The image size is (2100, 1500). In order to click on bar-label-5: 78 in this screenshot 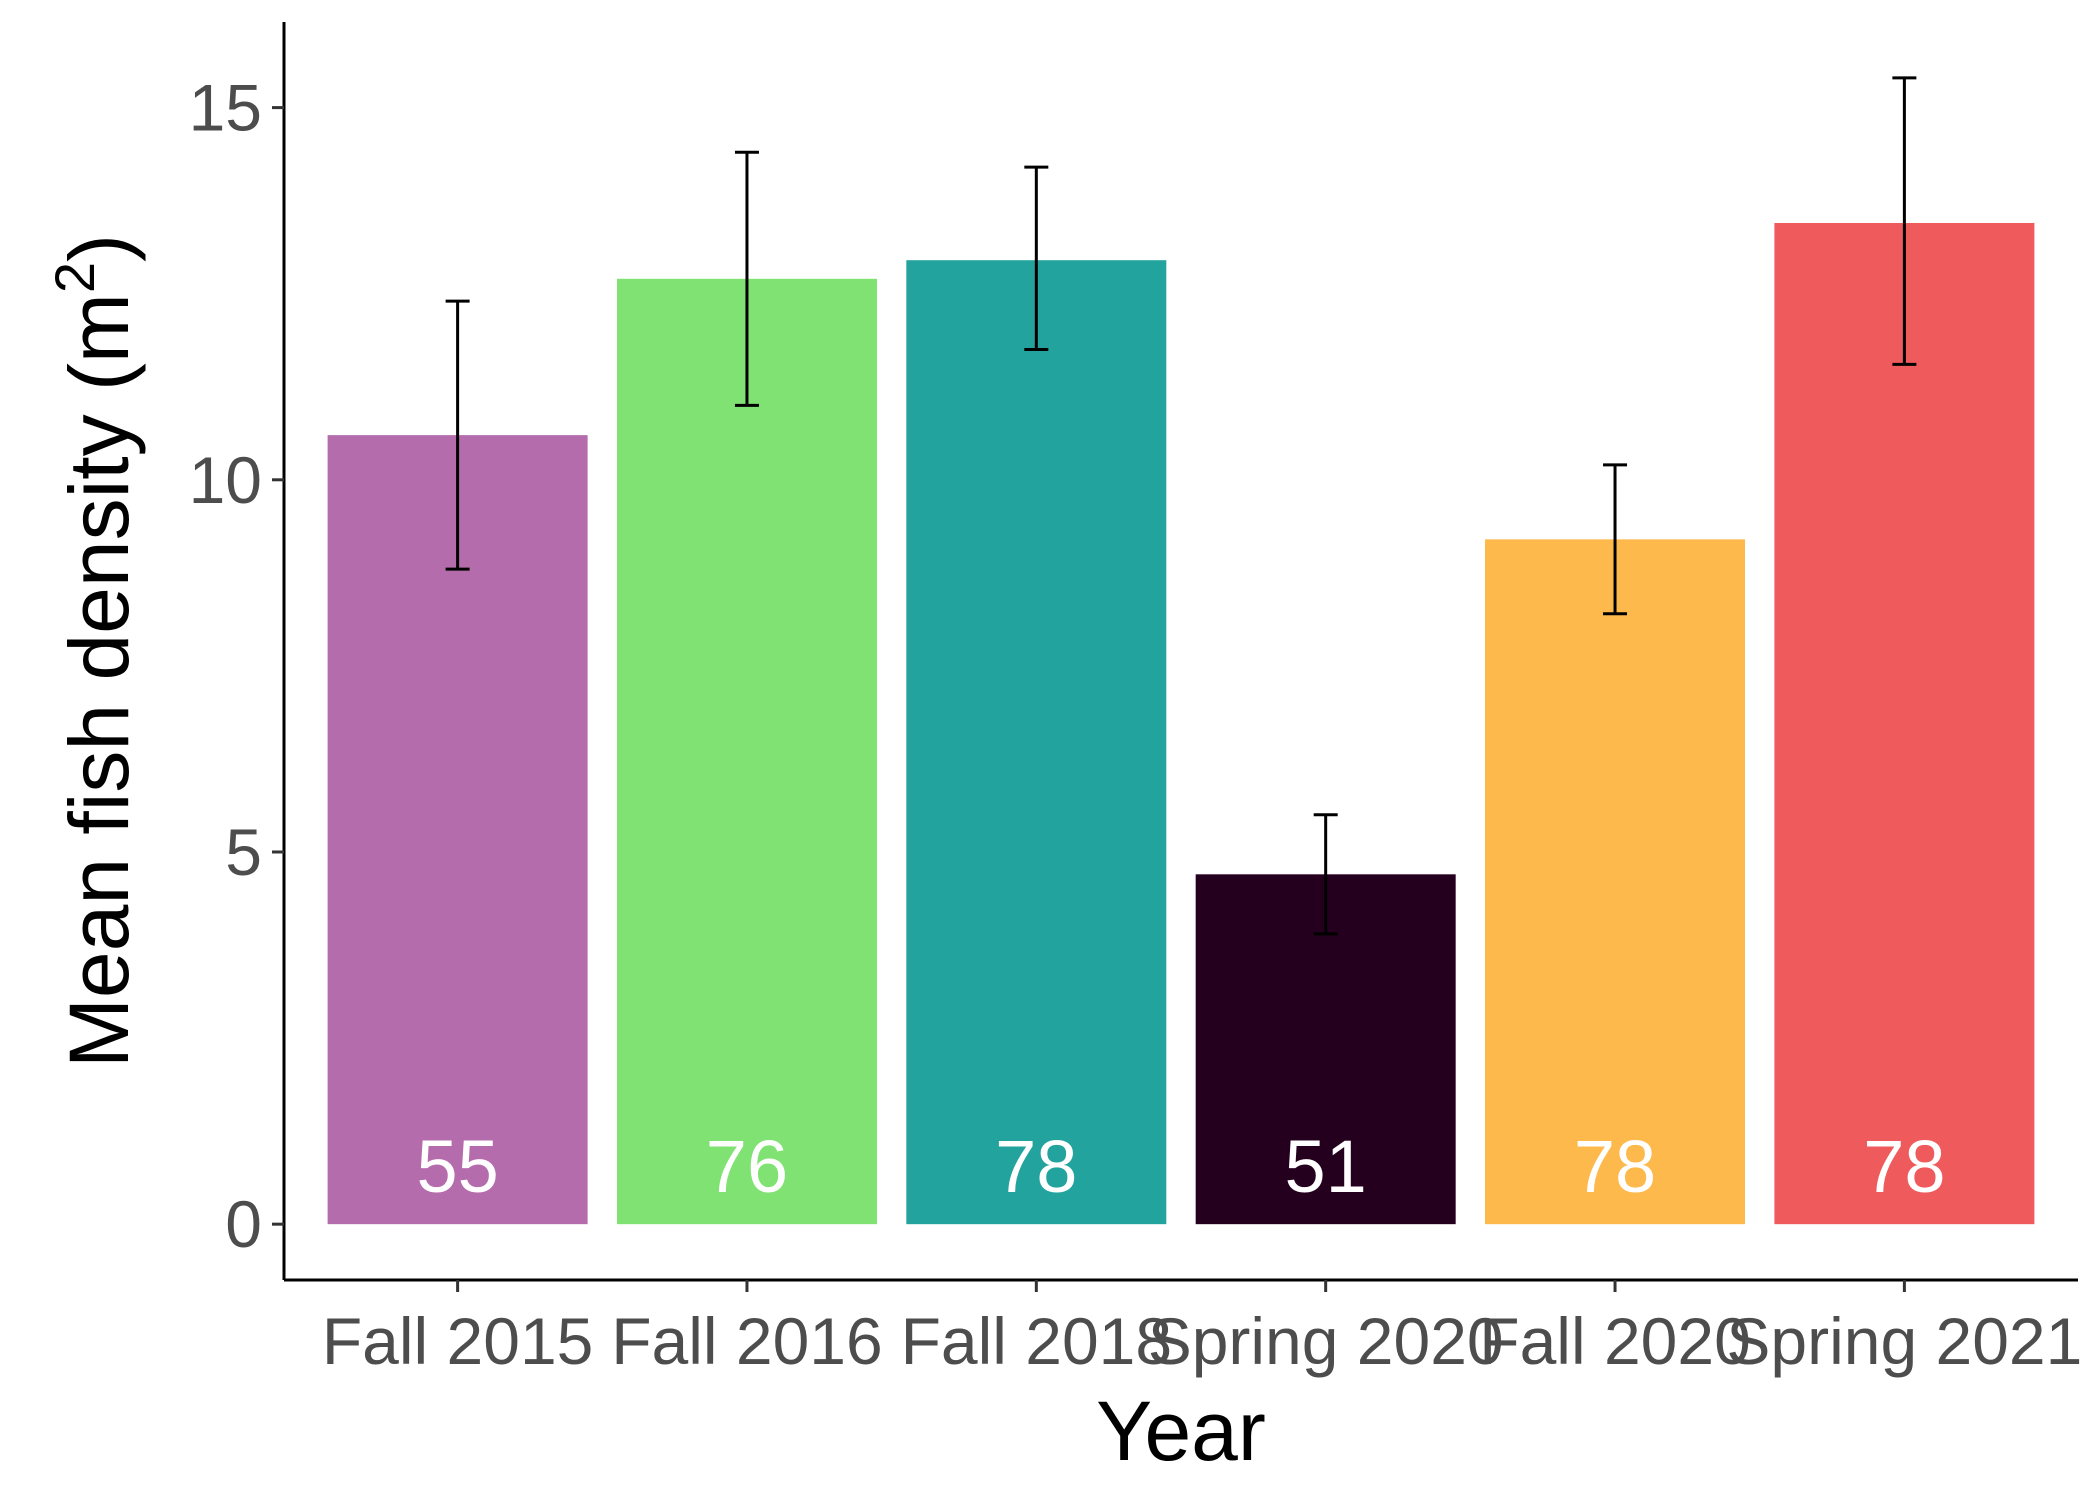, I will do `click(1615, 1166)`.